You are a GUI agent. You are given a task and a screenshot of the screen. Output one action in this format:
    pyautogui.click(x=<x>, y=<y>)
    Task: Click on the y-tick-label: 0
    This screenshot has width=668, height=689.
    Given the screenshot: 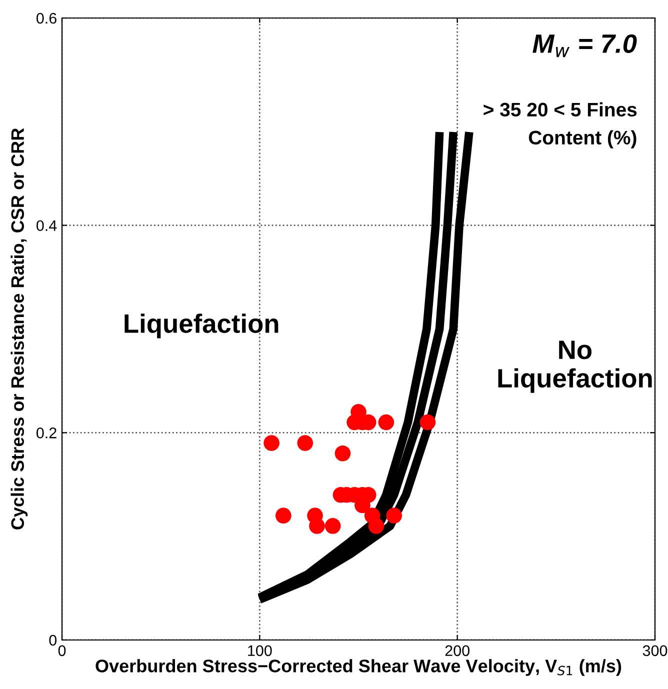 What is the action you would take?
    pyautogui.click(x=53, y=640)
    